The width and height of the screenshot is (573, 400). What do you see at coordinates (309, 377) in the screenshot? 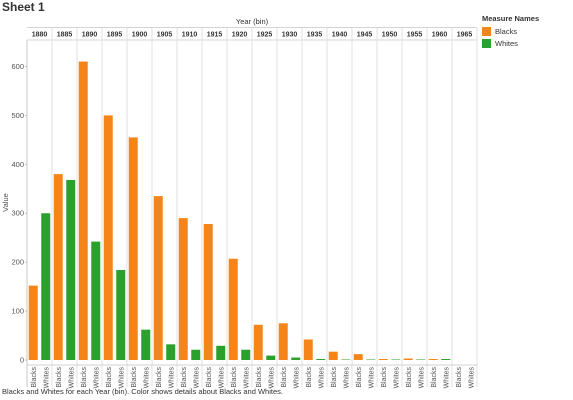
I see `x-label-1935-blacks: Blacks` at bounding box center [309, 377].